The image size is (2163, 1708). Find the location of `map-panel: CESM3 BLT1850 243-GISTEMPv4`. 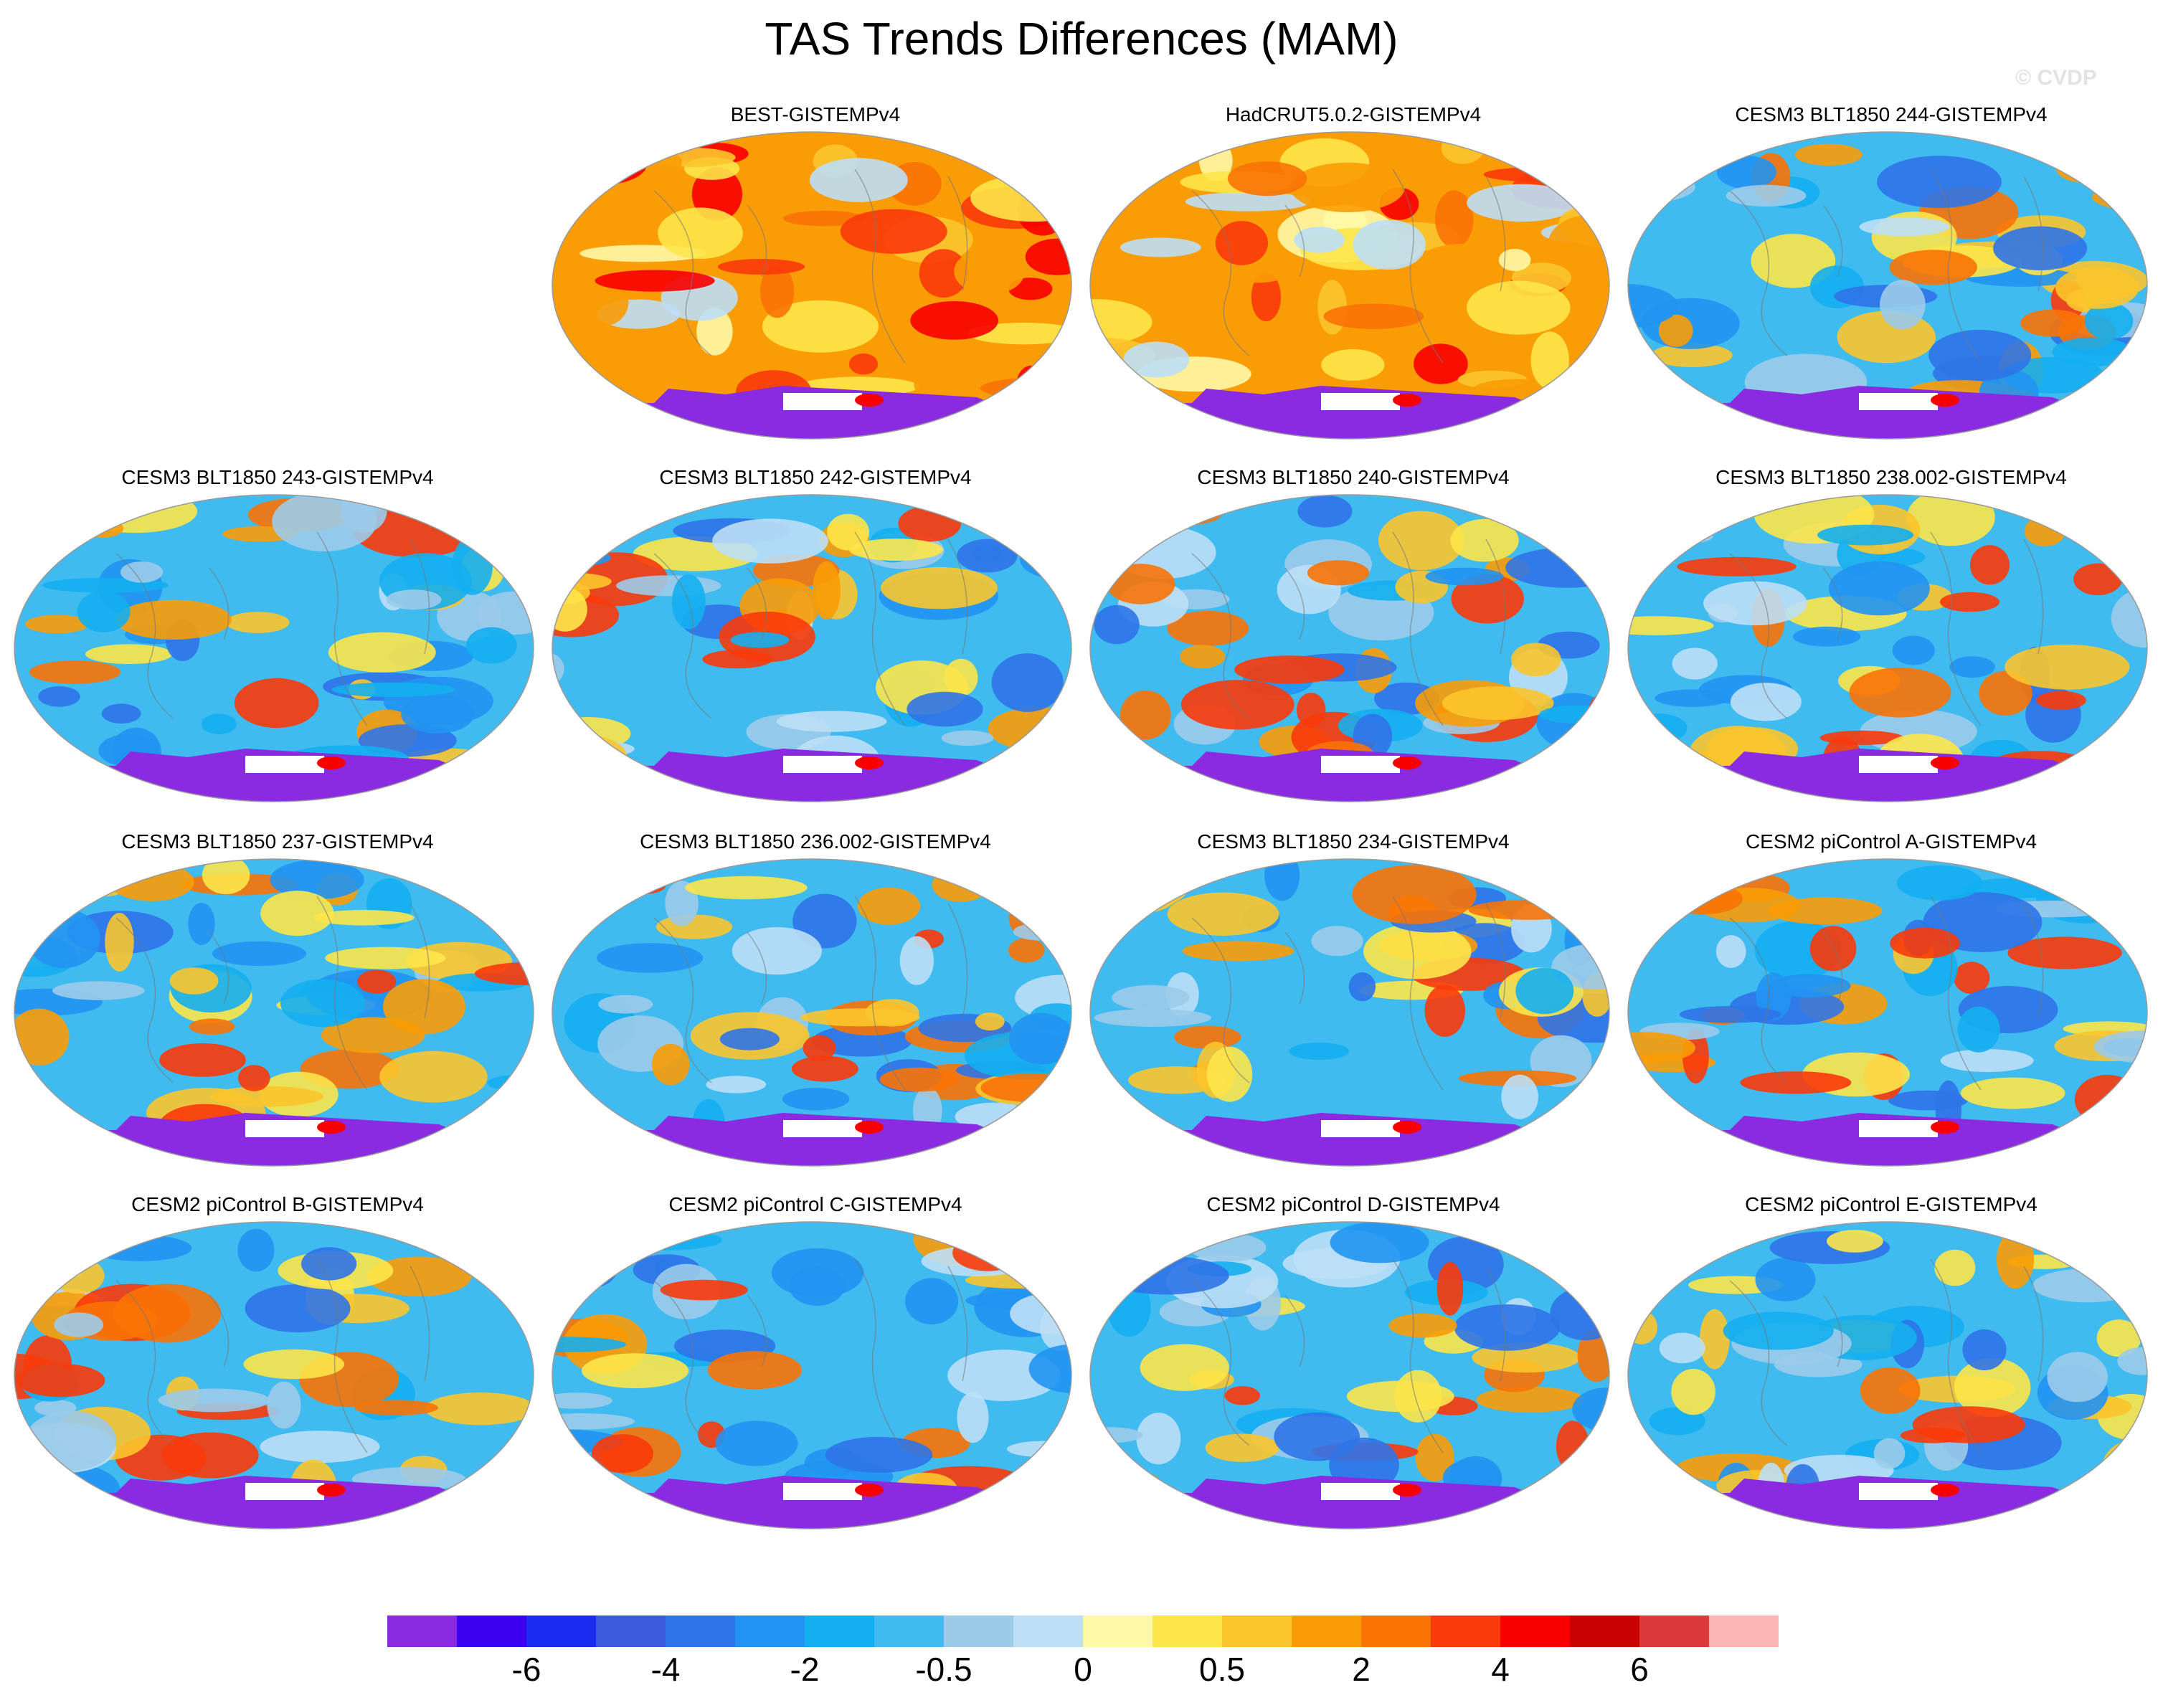

map-panel: CESM3 BLT1850 243-GISTEMPv4 is located at coordinates (277, 641).